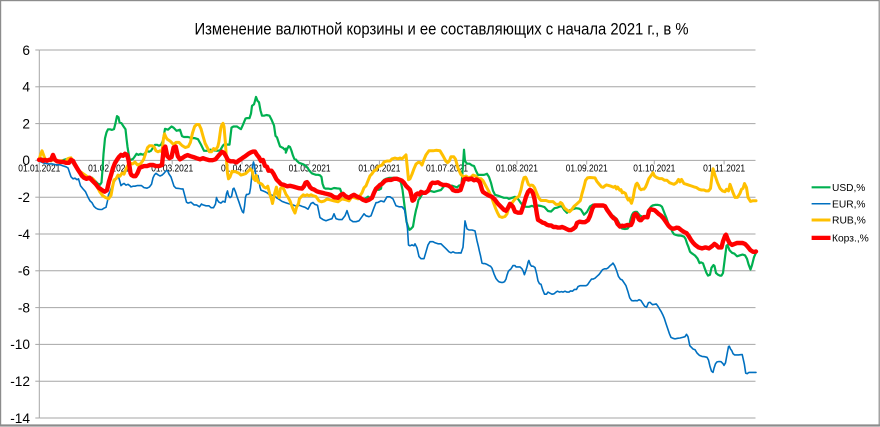  Describe the element at coordinates (310, 168) in the screenshot. I see `svg-text: 01.05.2021` at that location.